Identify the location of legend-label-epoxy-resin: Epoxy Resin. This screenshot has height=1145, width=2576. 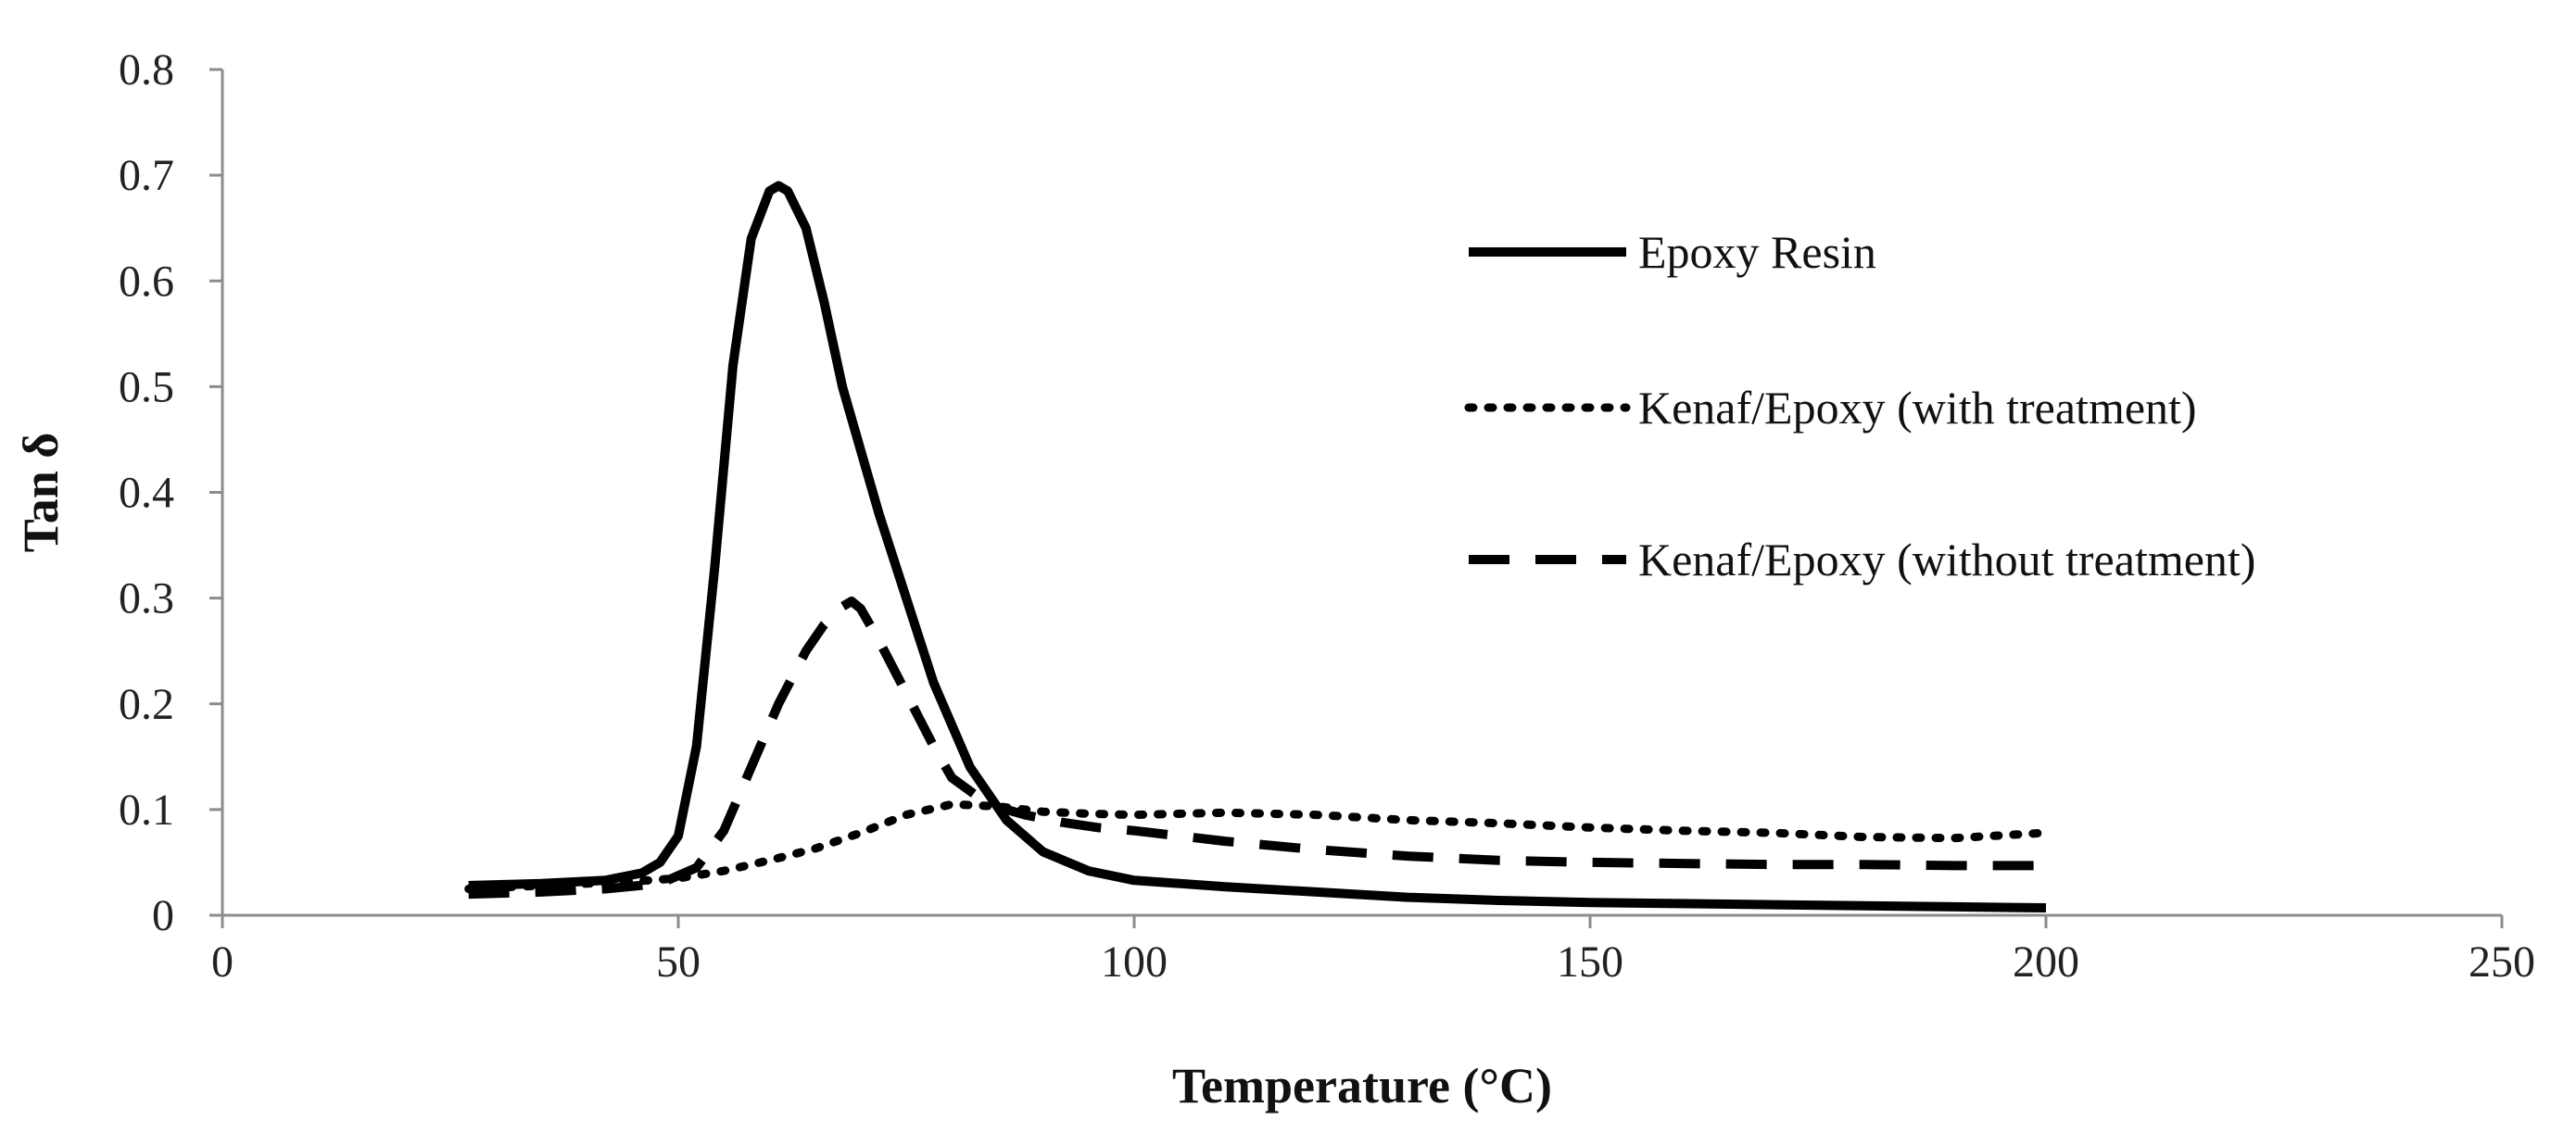
(1757, 252).